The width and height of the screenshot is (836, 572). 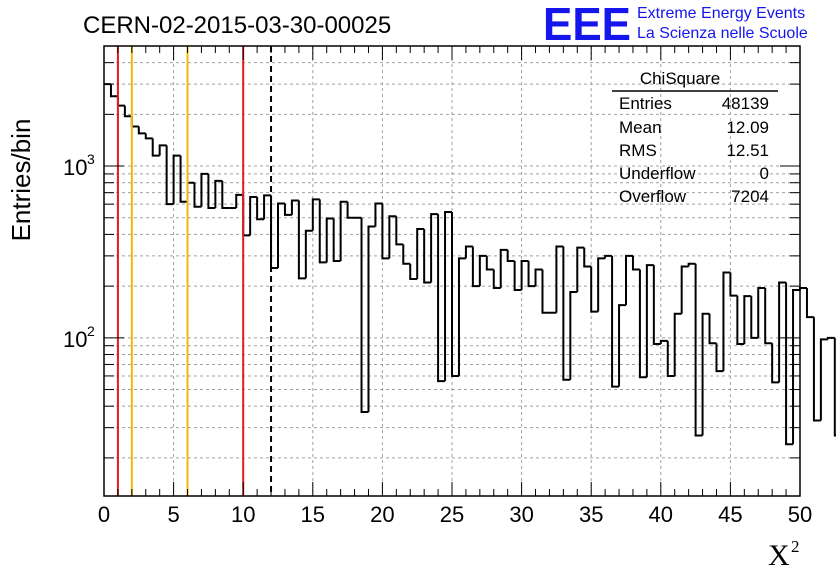 What do you see at coordinates (194, 271) in the screenshot?
I see `vertical-markers` at bounding box center [194, 271].